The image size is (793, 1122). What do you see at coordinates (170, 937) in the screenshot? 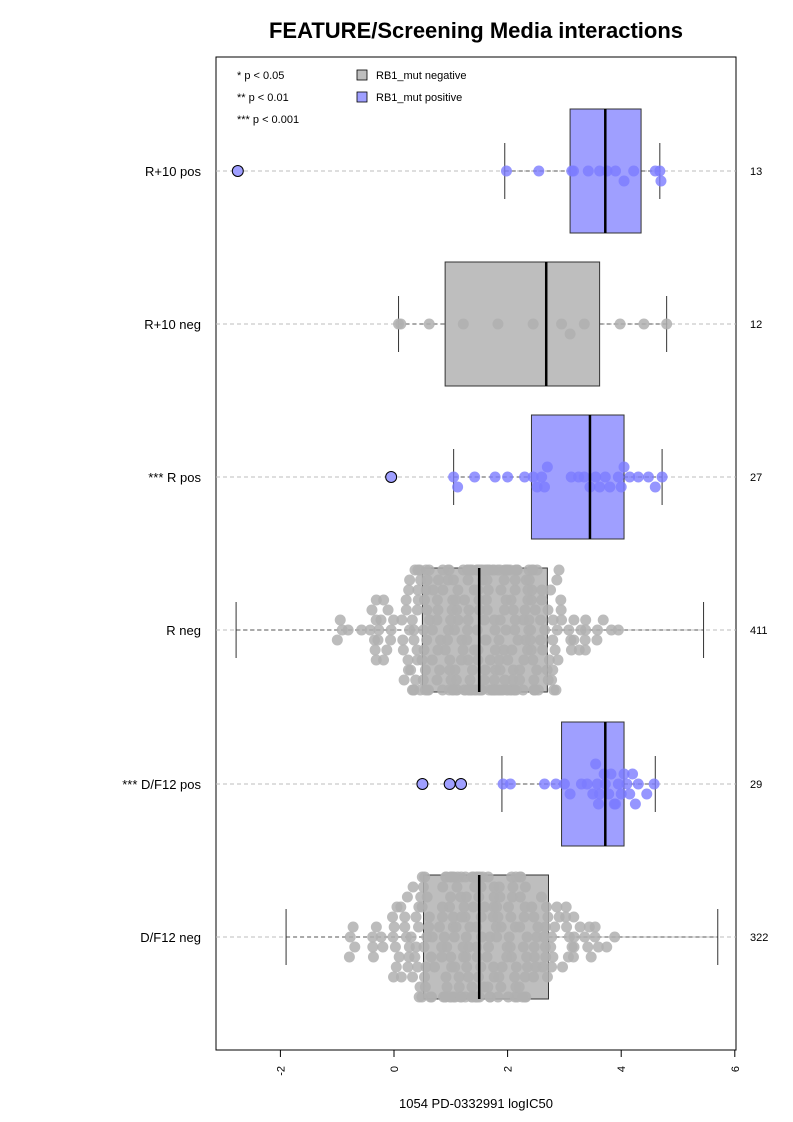
I see `group-label: D/F12 neg` at bounding box center [170, 937].